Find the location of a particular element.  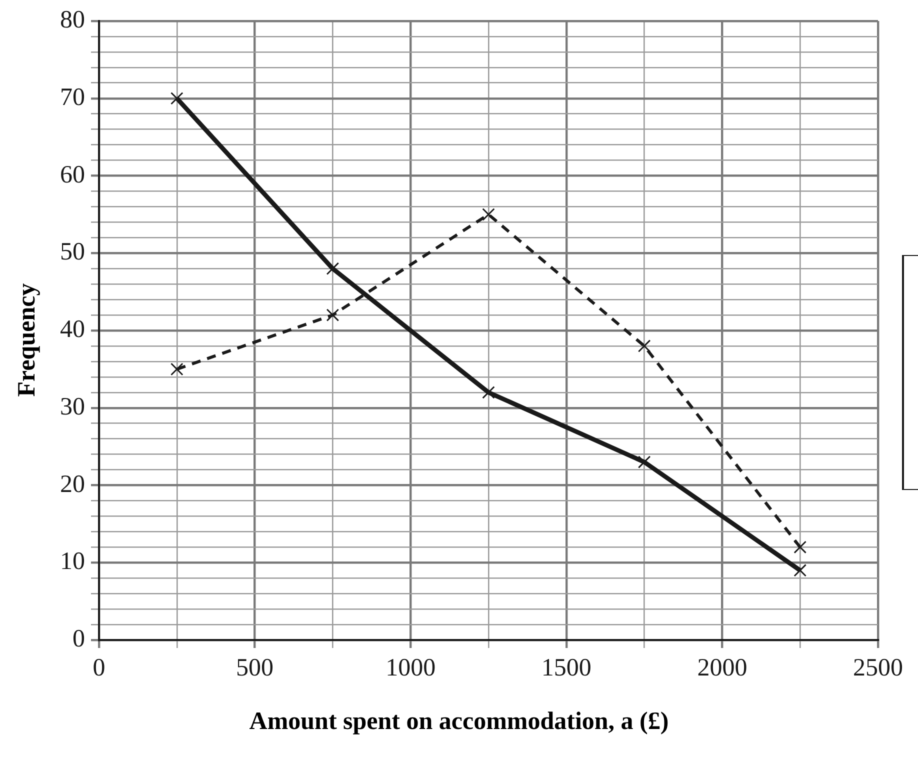

x-axis-title: Amount spent on accommodation, a (£) is located at coordinates (459, 722).